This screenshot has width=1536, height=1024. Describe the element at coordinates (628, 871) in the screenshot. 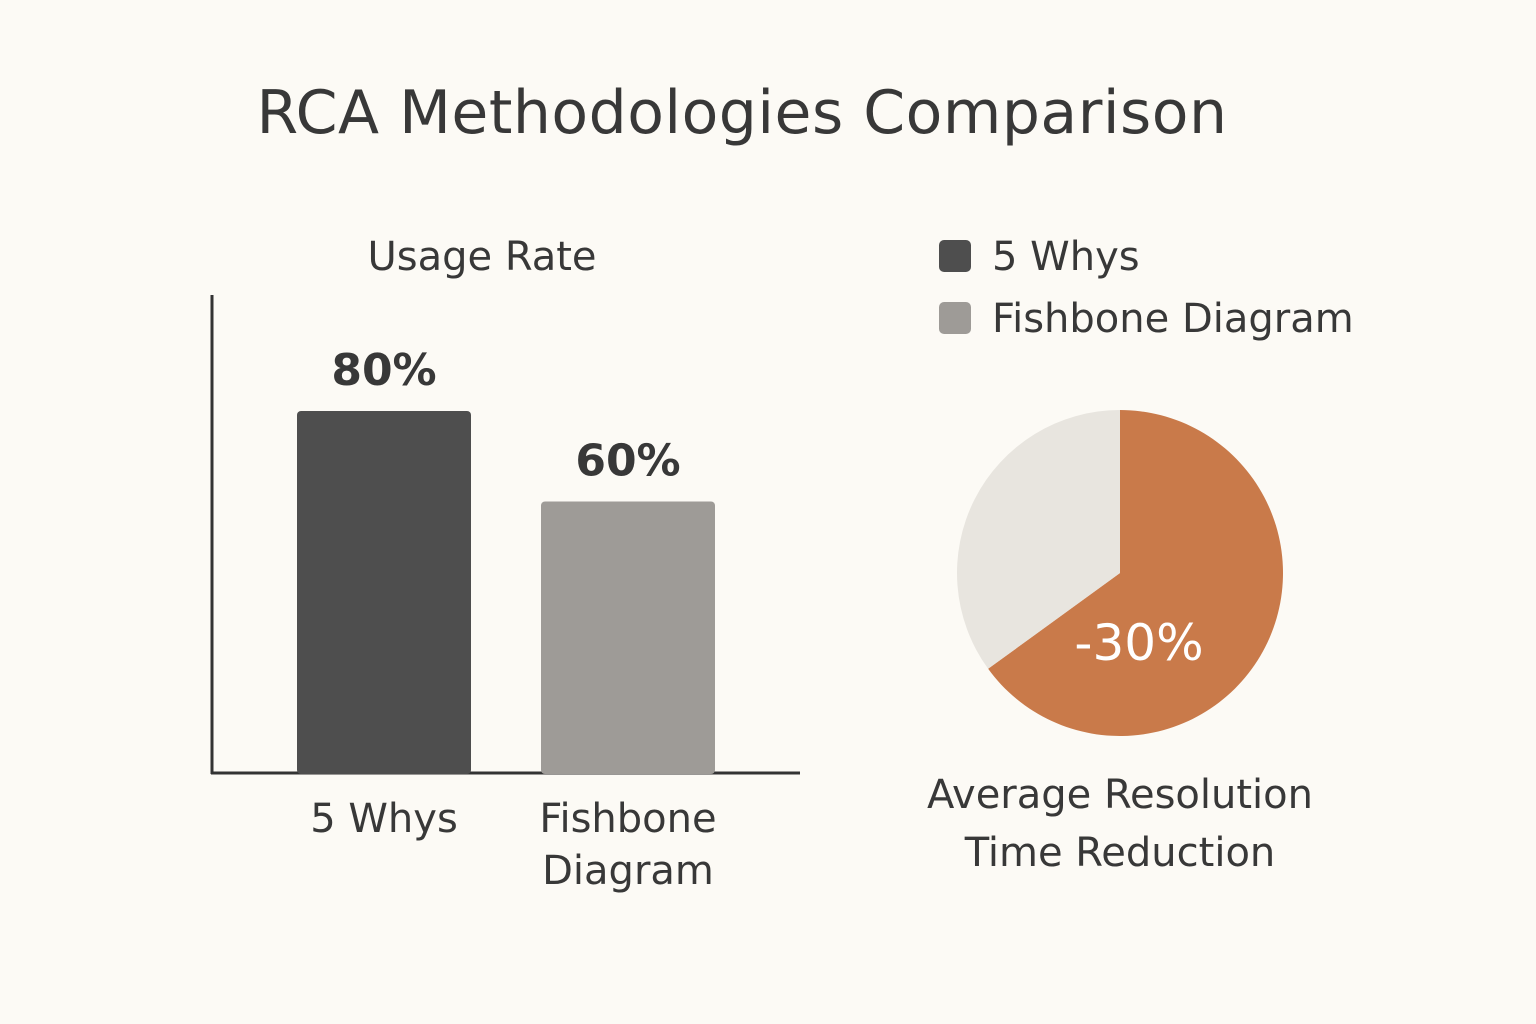

I see `bar-category-label-2-line-2: Diagram` at that location.